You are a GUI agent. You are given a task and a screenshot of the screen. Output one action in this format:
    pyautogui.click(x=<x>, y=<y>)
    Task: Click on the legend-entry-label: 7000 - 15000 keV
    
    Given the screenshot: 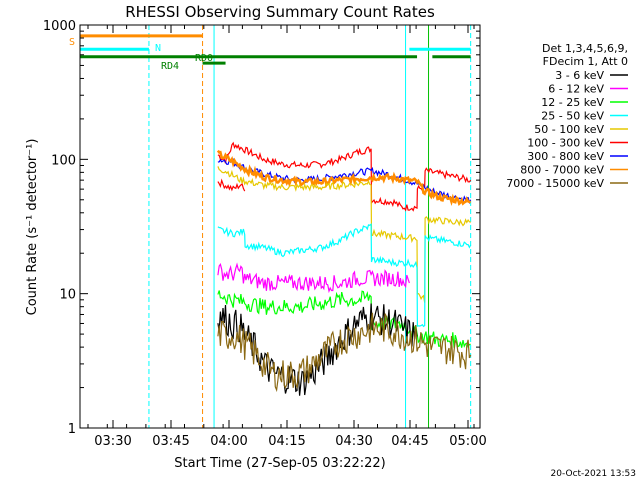 What is the action you would take?
    pyautogui.click(x=555, y=183)
    